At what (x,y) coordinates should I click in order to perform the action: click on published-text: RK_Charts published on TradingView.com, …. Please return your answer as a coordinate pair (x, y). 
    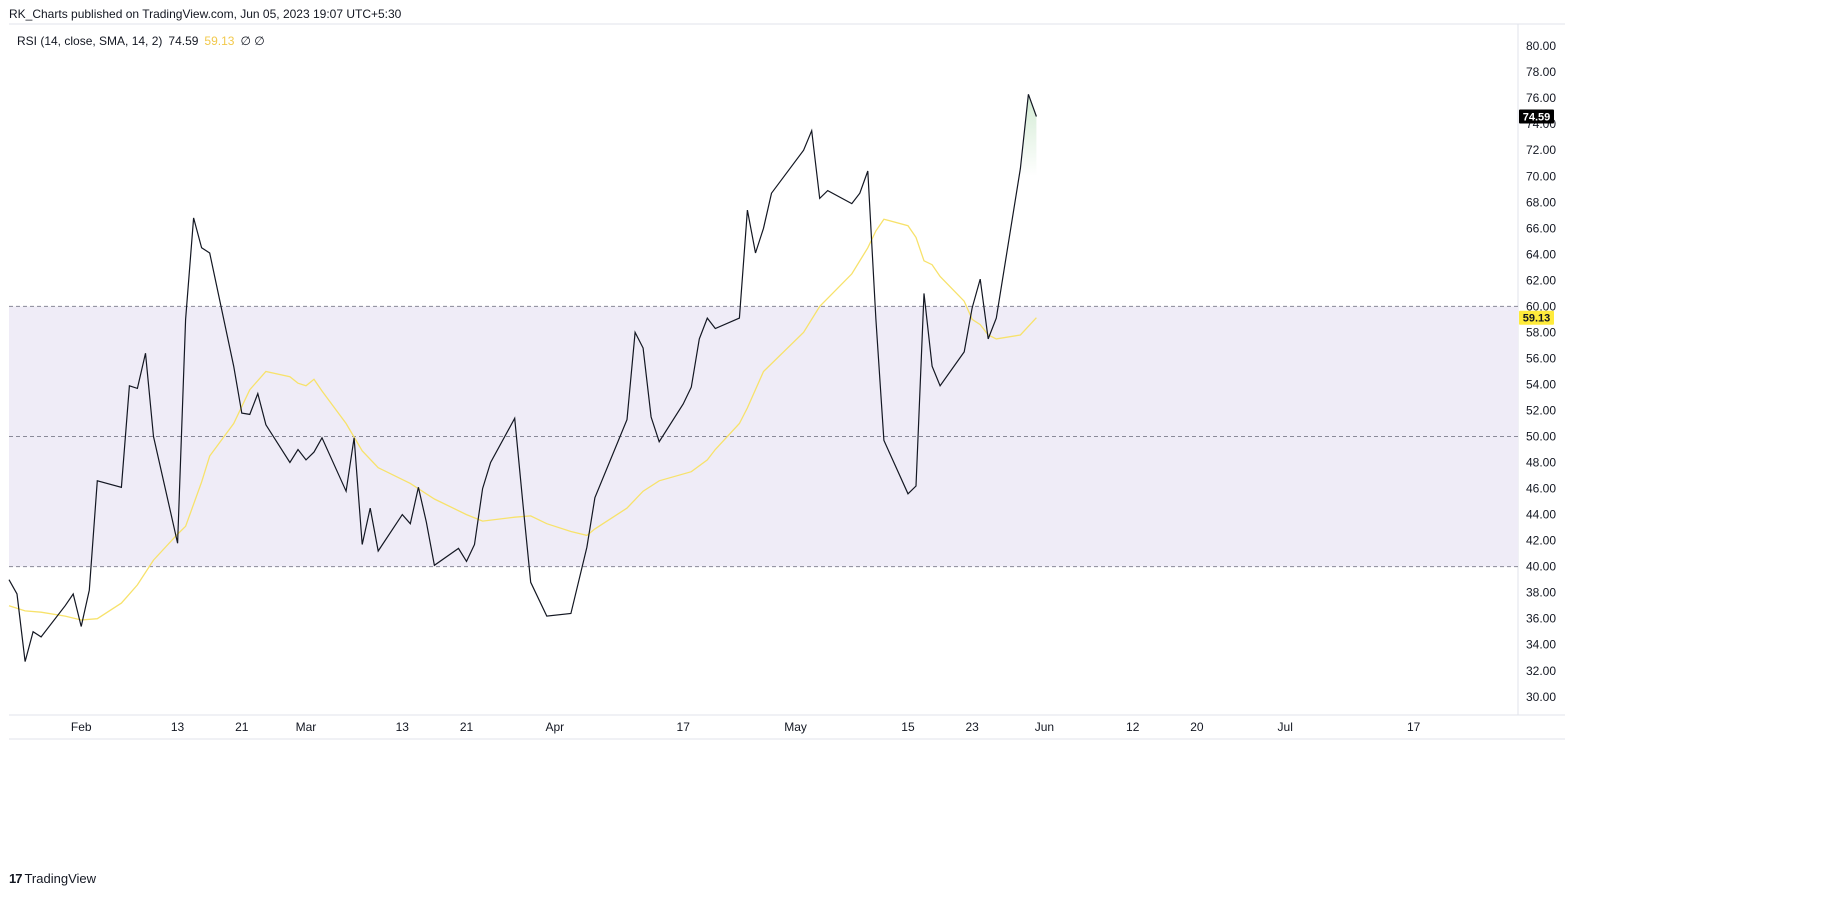
    Looking at the image, I should click on (205, 14).